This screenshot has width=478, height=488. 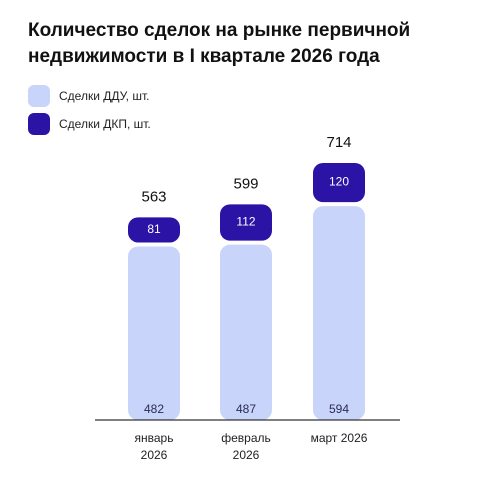 What do you see at coordinates (246, 409) in the screenshot?
I see `value-label: 487` at bounding box center [246, 409].